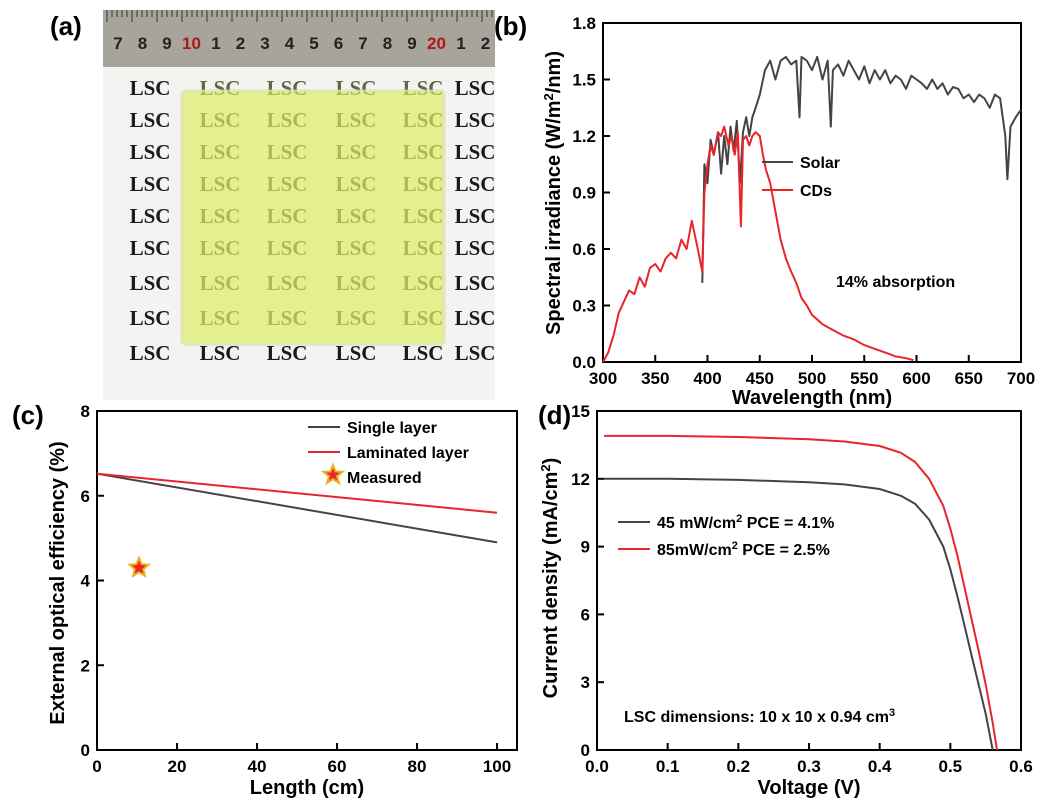 This screenshot has height=800, width=1038. I want to click on x-axis-label-c: Length (cm), so click(307, 788).